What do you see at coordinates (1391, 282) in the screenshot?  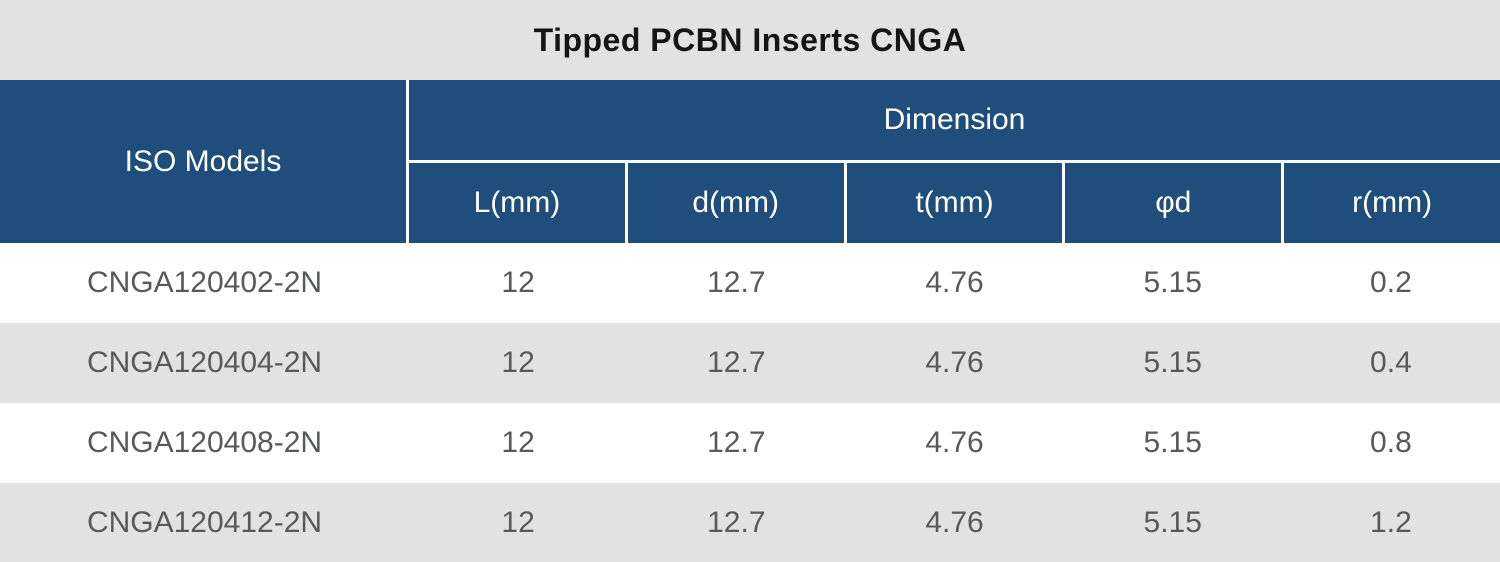 I see `value-cell-r: 0.2` at bounding box center [1391, 282].